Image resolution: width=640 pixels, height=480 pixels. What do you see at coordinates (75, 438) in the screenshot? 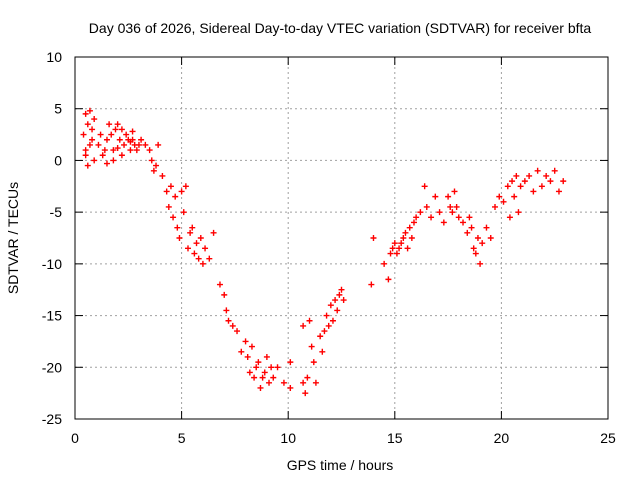
I see `x-tick-label: 0` at bounding box center [75, 438].